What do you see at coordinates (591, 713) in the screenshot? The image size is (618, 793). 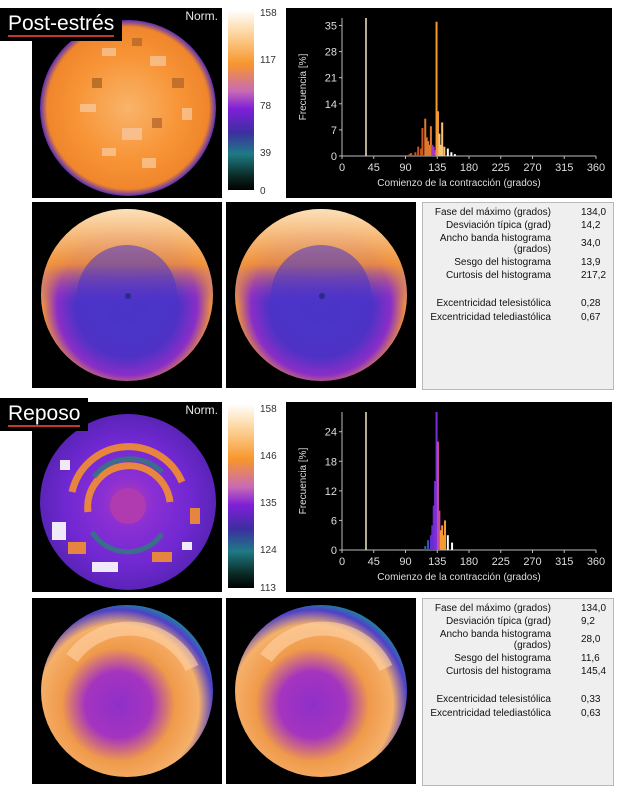 I see `stat-value: 0,63` at bounding box center [591, 713].